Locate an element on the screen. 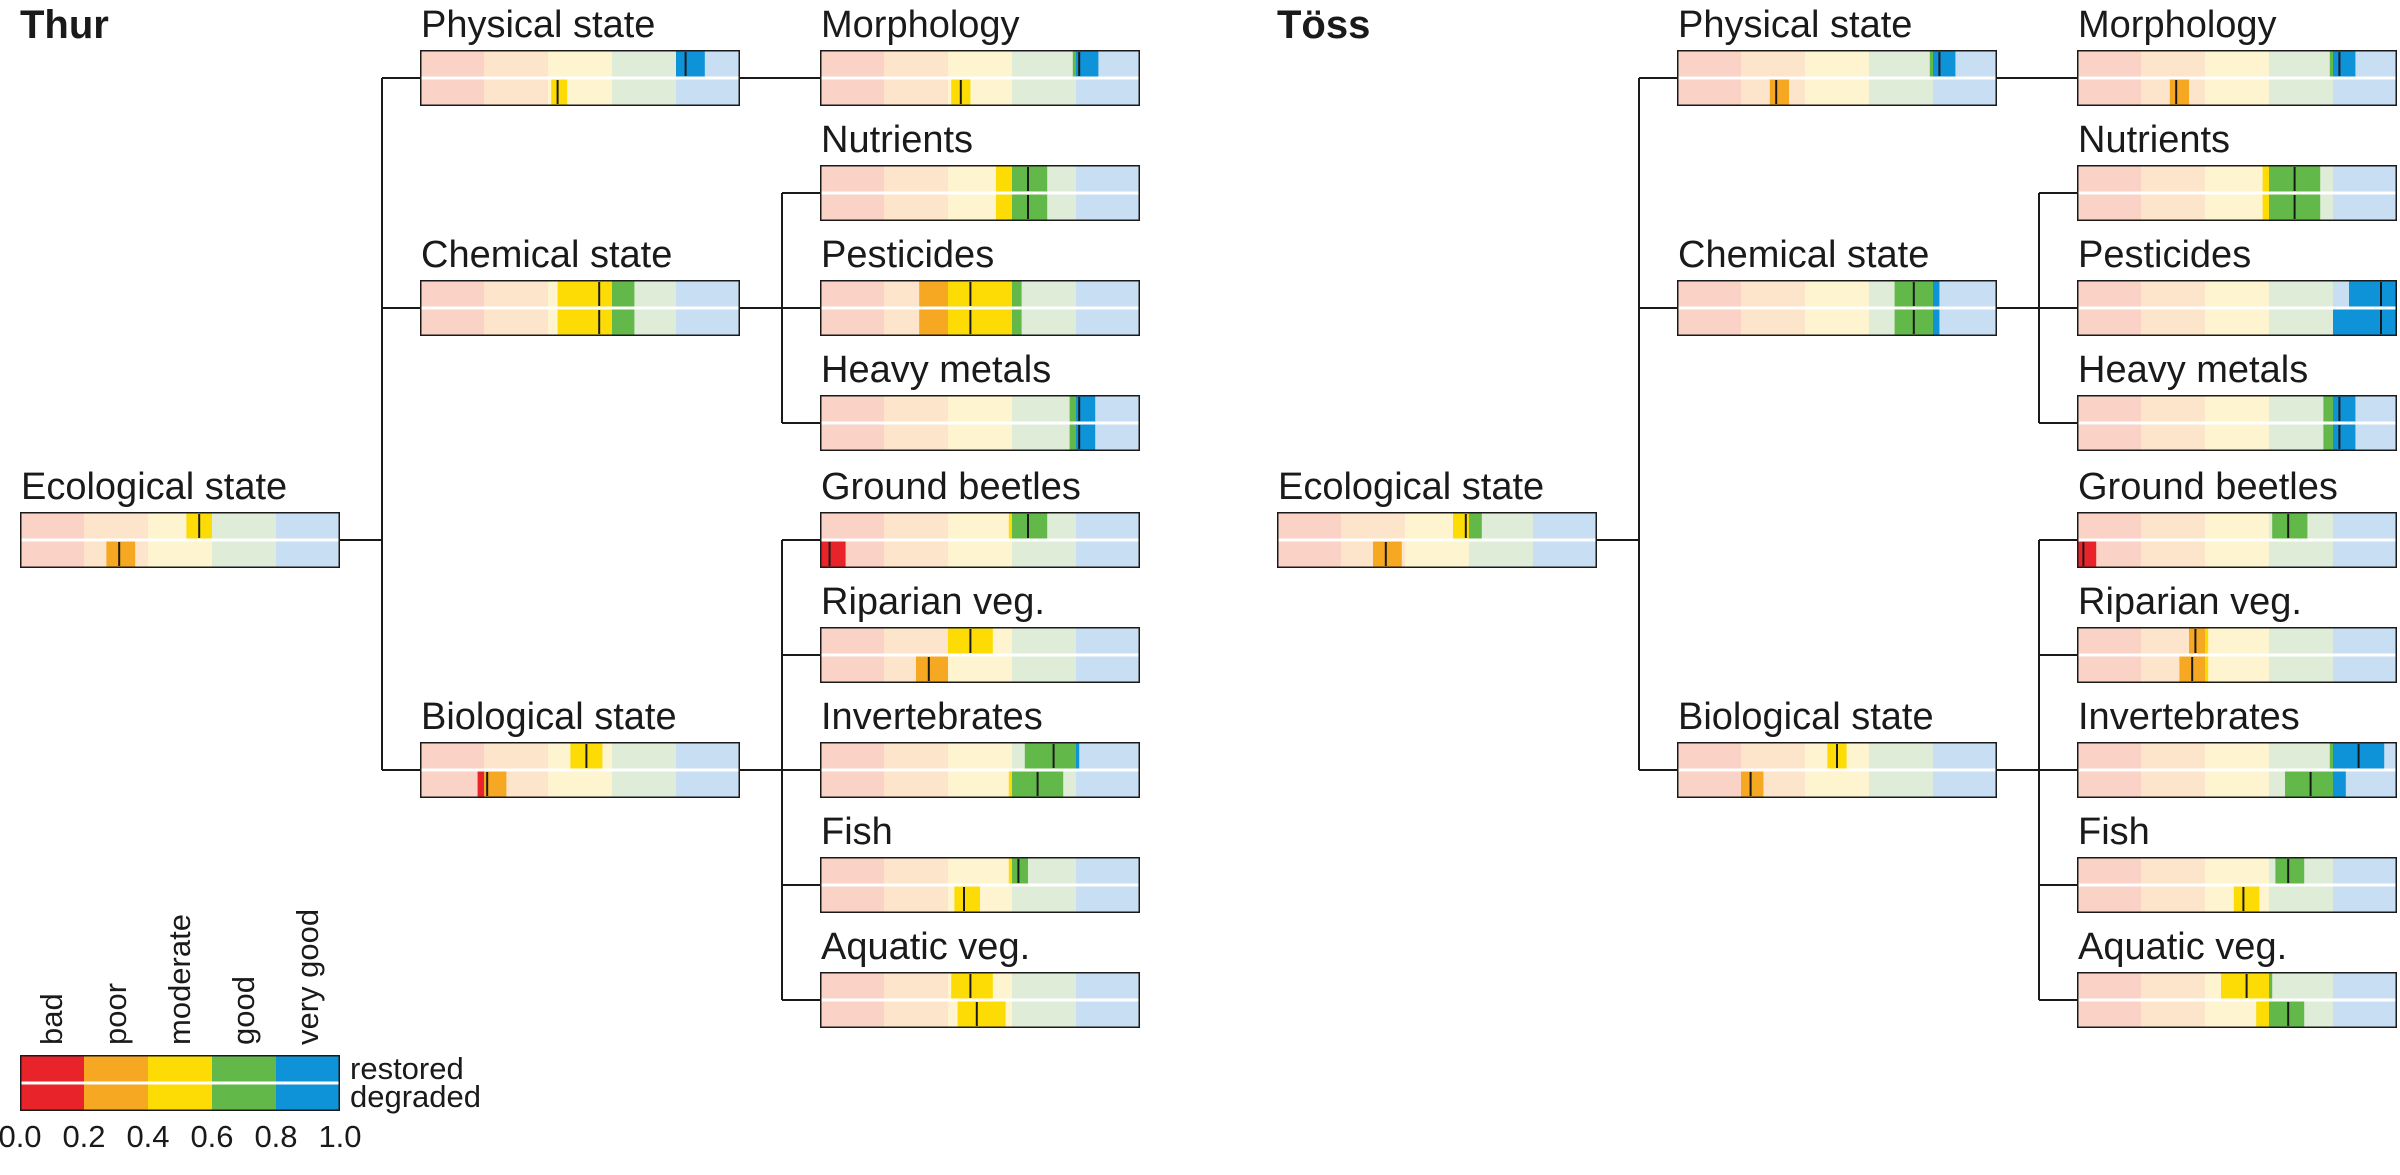 The height and width of the screenshot is (1175, 2400). aquatic-veg-indicator-bar is located at coordinates (980, 1000).